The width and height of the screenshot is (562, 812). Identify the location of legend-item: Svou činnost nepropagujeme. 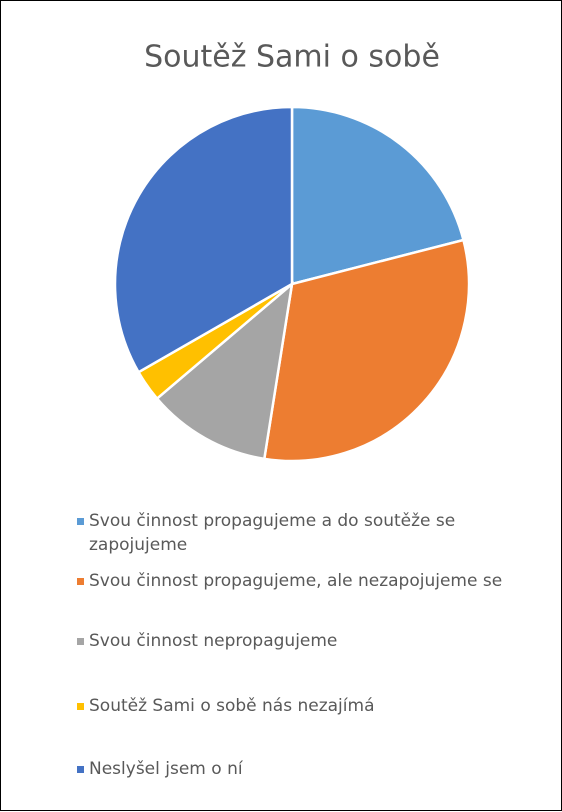
(312, 641).